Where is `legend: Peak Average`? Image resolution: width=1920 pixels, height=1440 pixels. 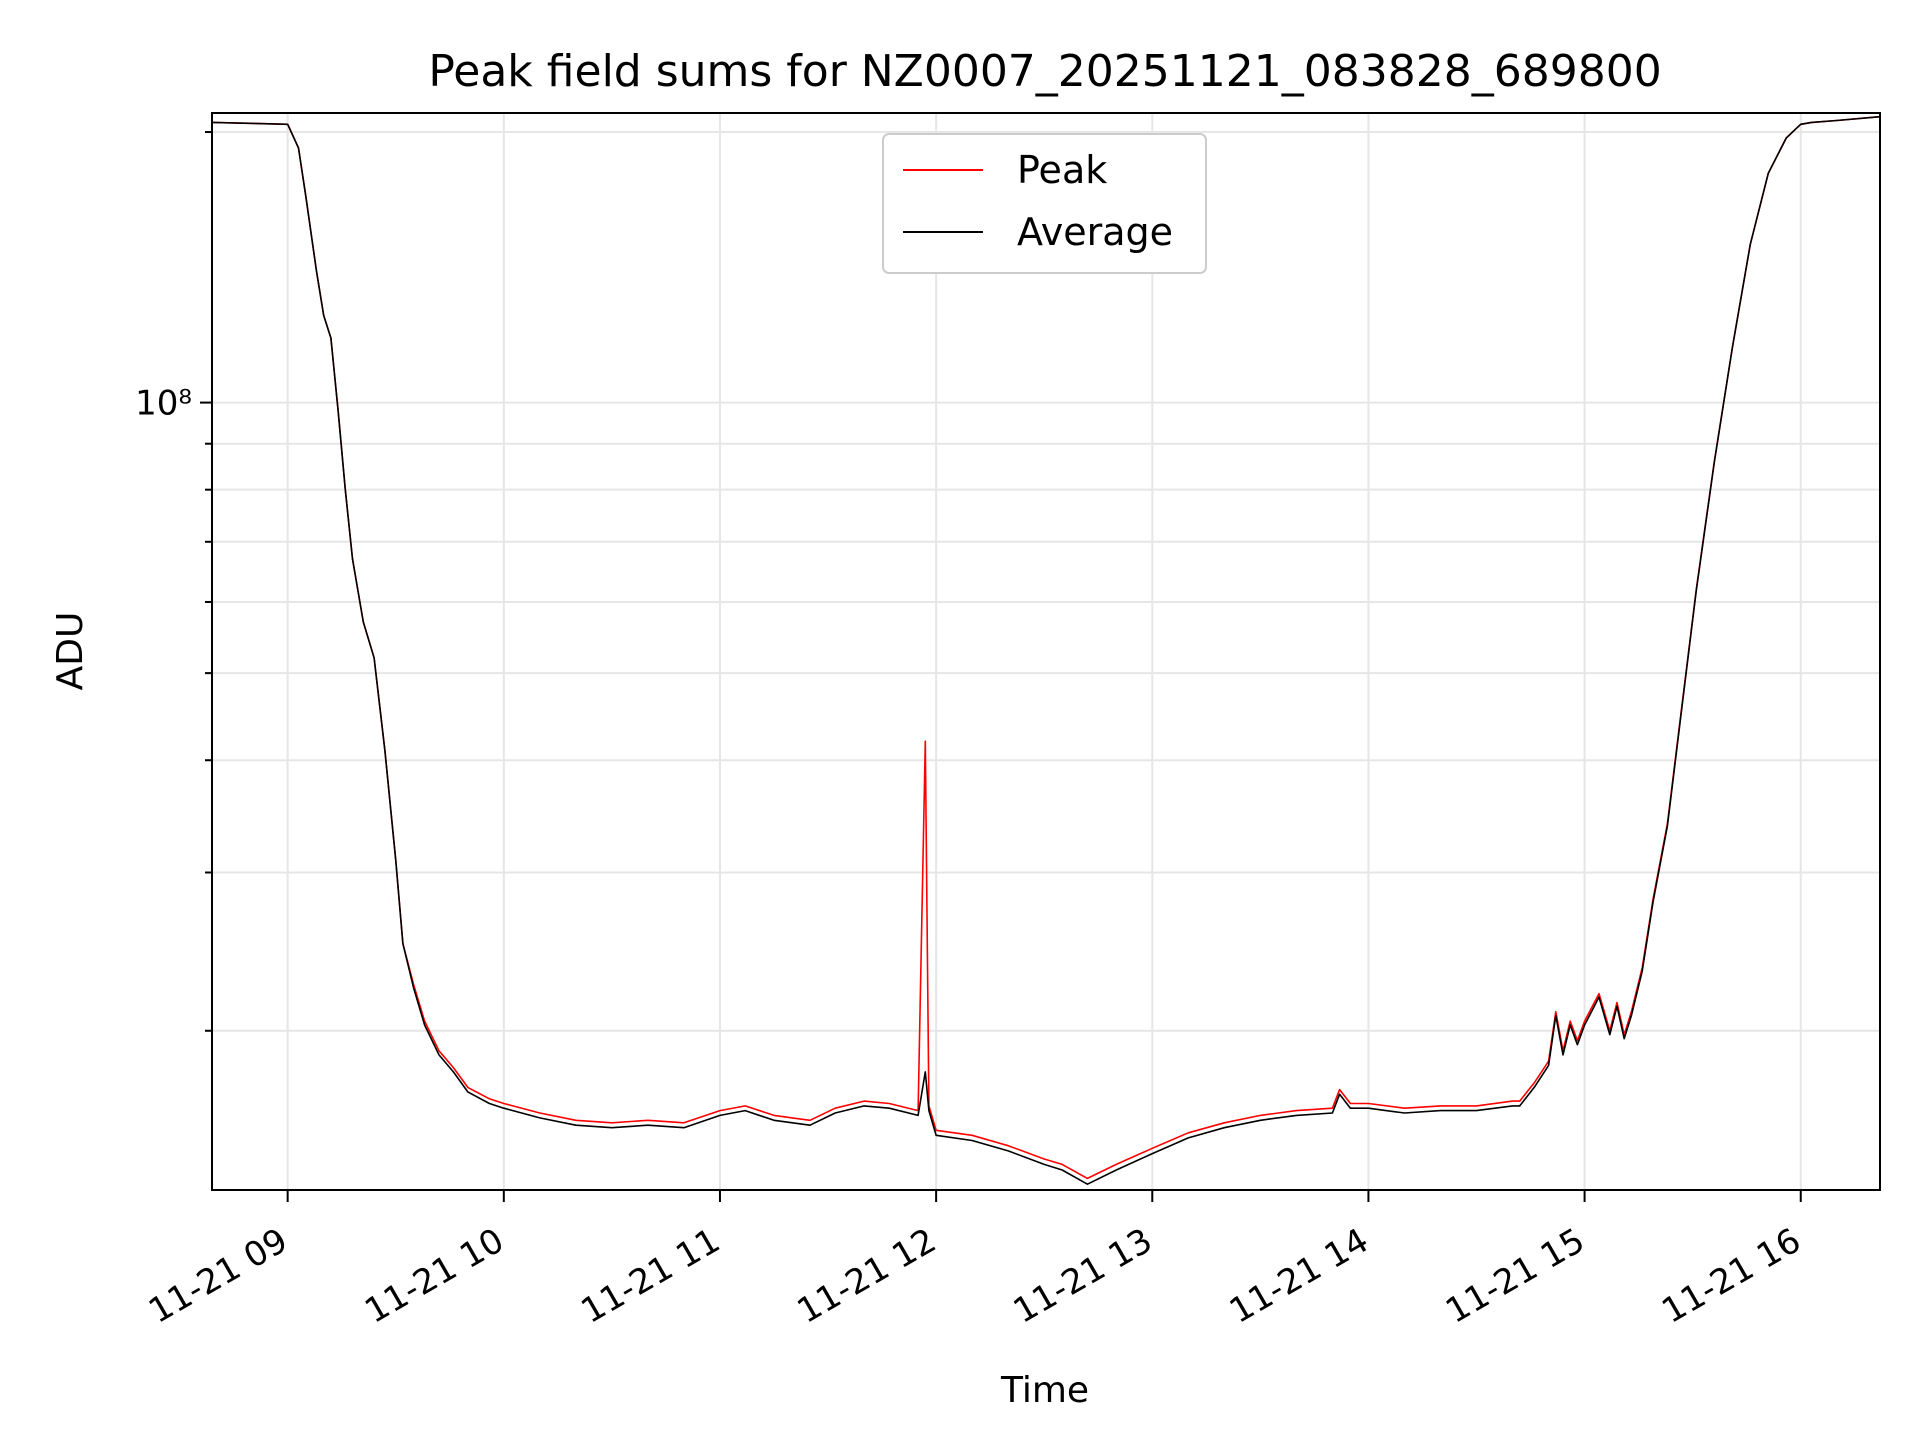 legend: Peak Average is located at coordinates (1044, 203).